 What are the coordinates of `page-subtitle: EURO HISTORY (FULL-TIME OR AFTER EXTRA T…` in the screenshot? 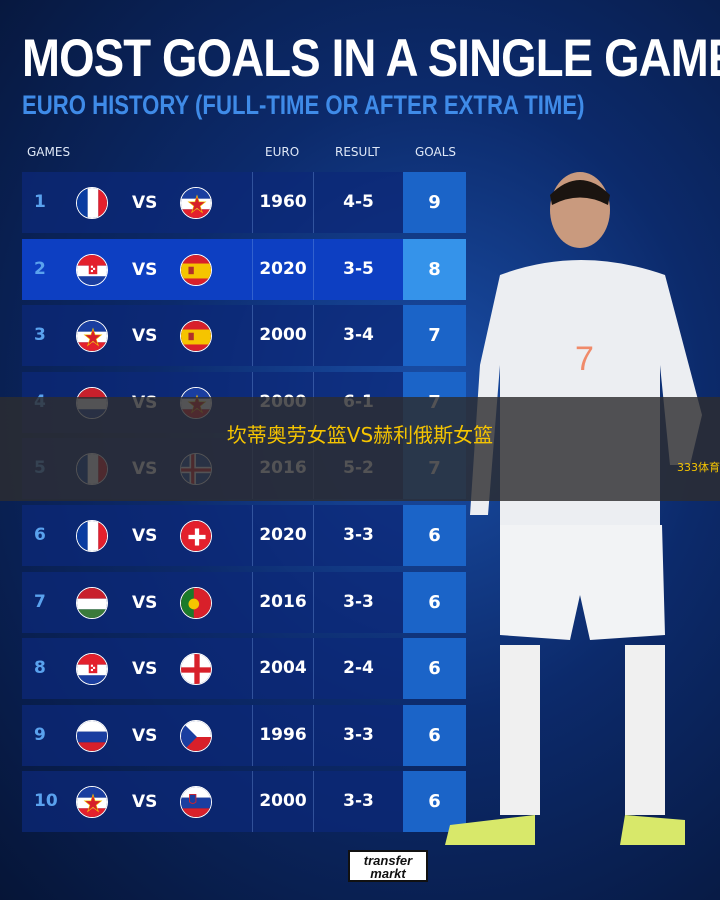 It's located at (303, 105).